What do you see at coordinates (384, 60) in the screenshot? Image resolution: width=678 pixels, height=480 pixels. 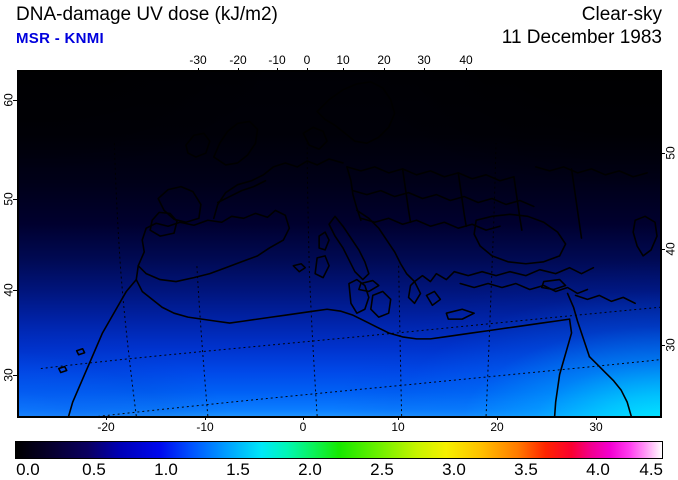 I see `tick-label-longitude-top-5: 20` at bounding box center [384, 60].